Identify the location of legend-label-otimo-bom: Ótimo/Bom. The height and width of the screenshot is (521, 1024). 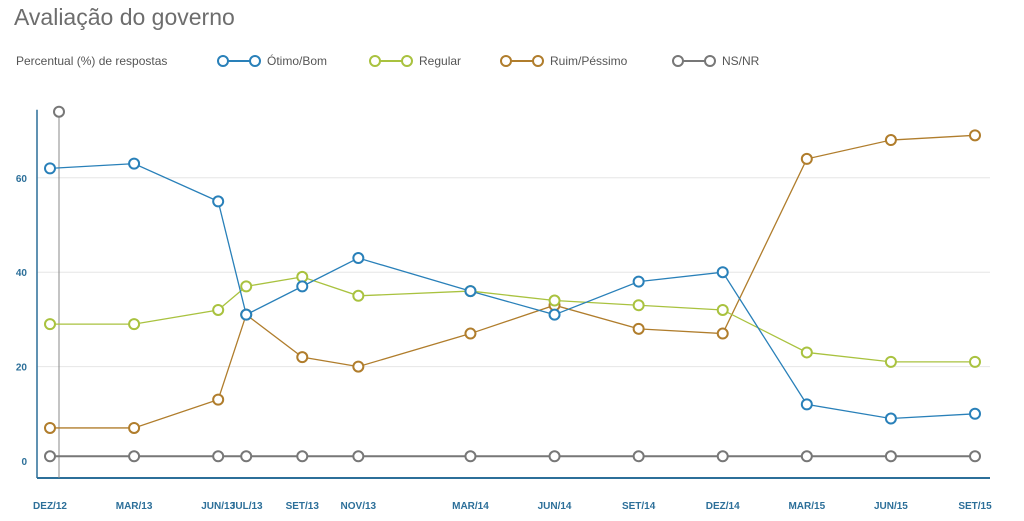
(297, 61).